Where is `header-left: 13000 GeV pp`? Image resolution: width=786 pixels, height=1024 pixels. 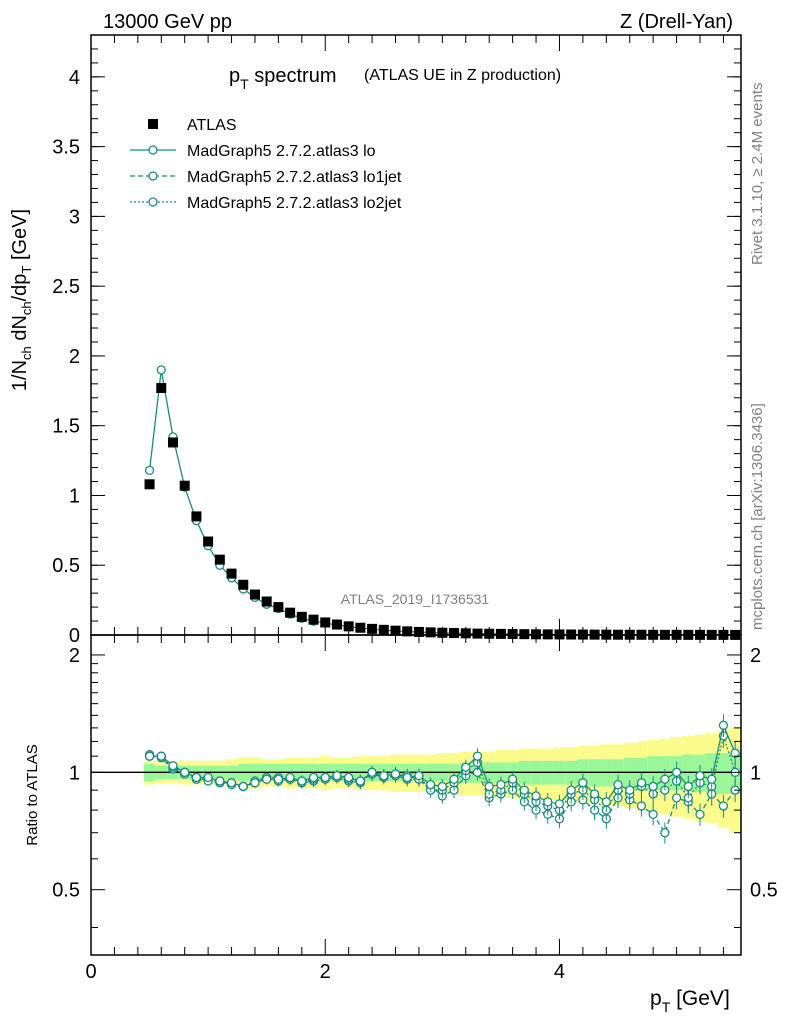 header-left: 13000 GeV pp is located at coordinates (167, 22).